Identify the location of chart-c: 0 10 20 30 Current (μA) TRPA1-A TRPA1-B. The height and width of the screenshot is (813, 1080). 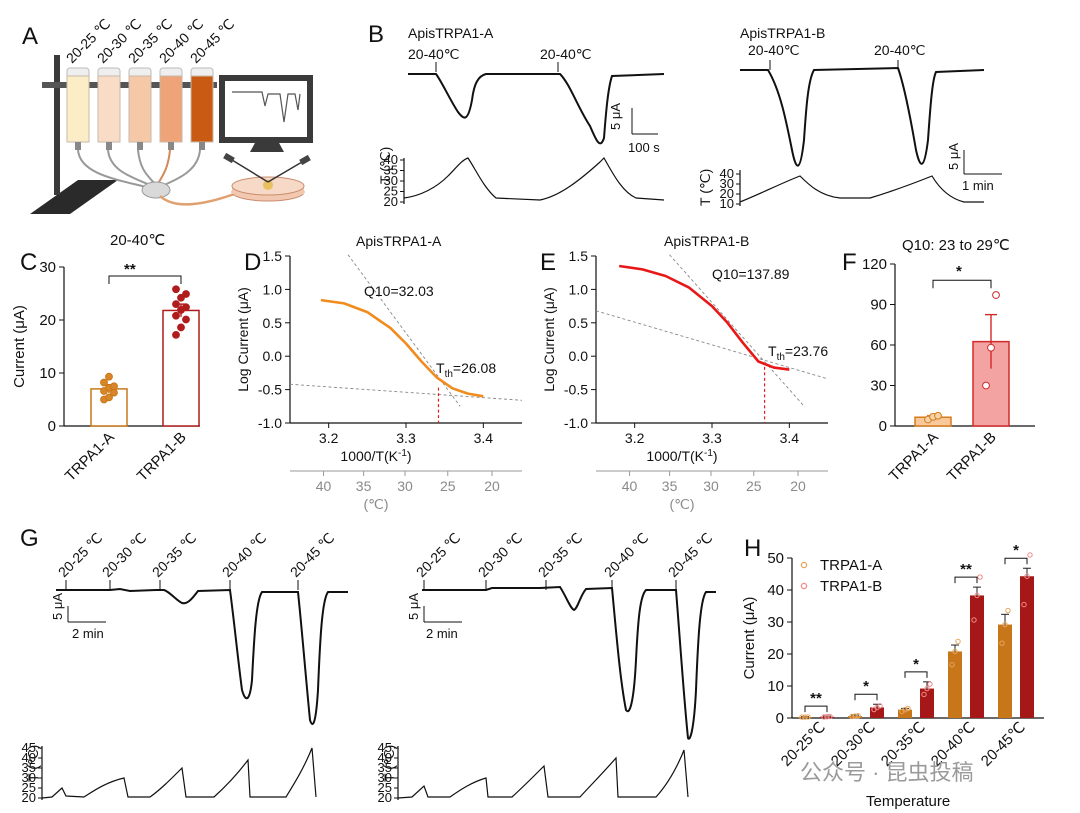
(105, 372).